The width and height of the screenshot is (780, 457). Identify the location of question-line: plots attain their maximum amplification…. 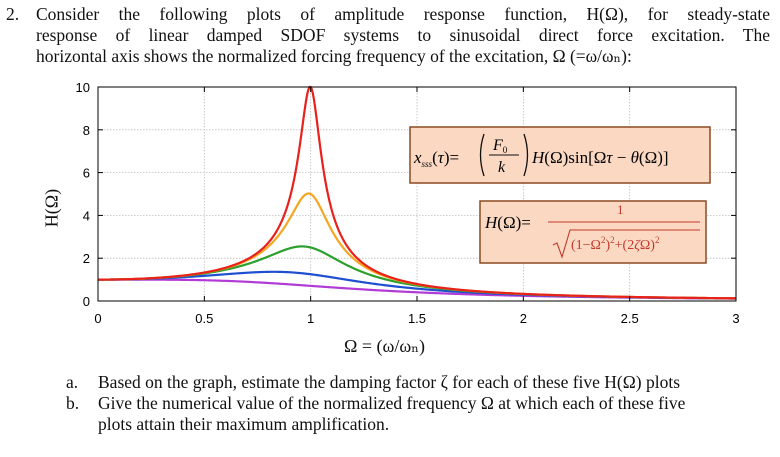
(244, 424).